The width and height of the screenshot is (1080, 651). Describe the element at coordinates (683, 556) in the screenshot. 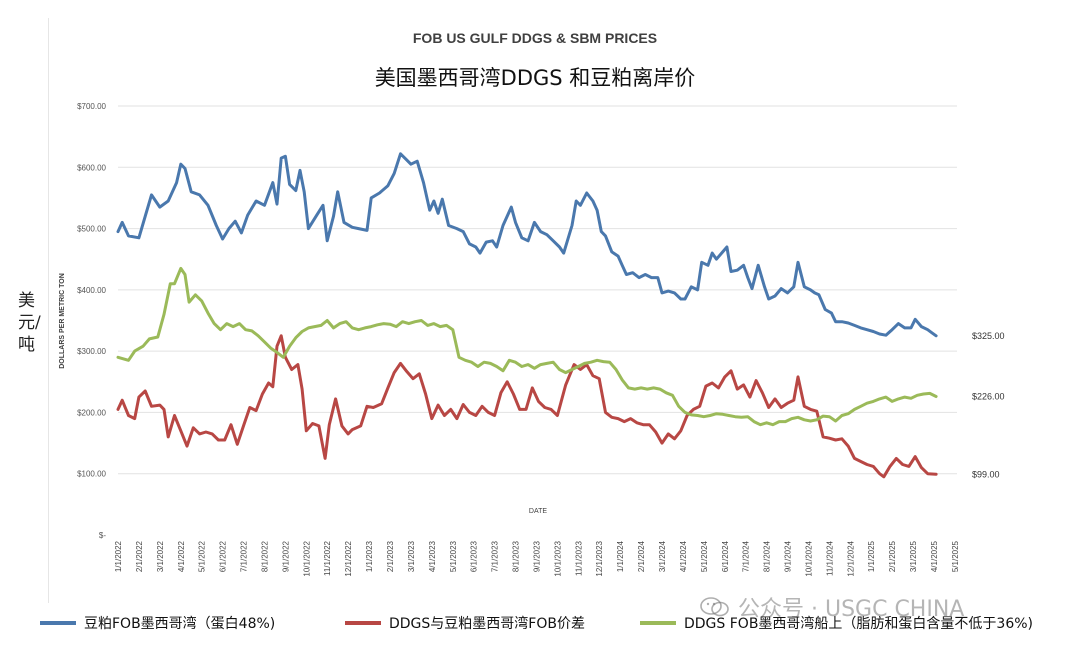

I see `x-tick-label: 4/1/2024` at that location.